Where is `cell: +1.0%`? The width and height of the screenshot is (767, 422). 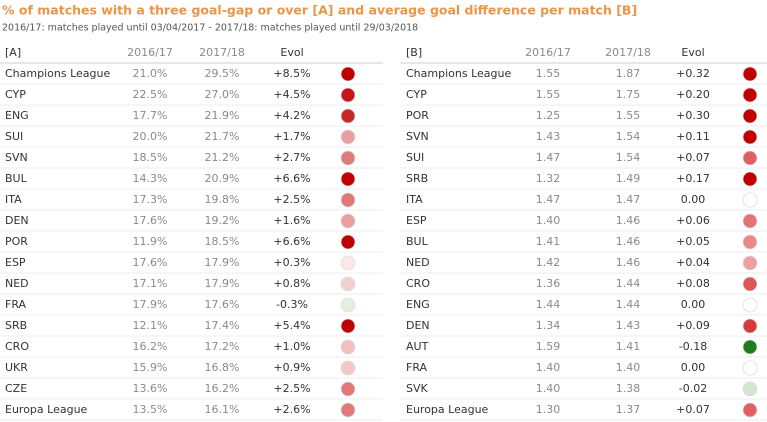
cell: +1.0% is located at coordinates (291, 346).